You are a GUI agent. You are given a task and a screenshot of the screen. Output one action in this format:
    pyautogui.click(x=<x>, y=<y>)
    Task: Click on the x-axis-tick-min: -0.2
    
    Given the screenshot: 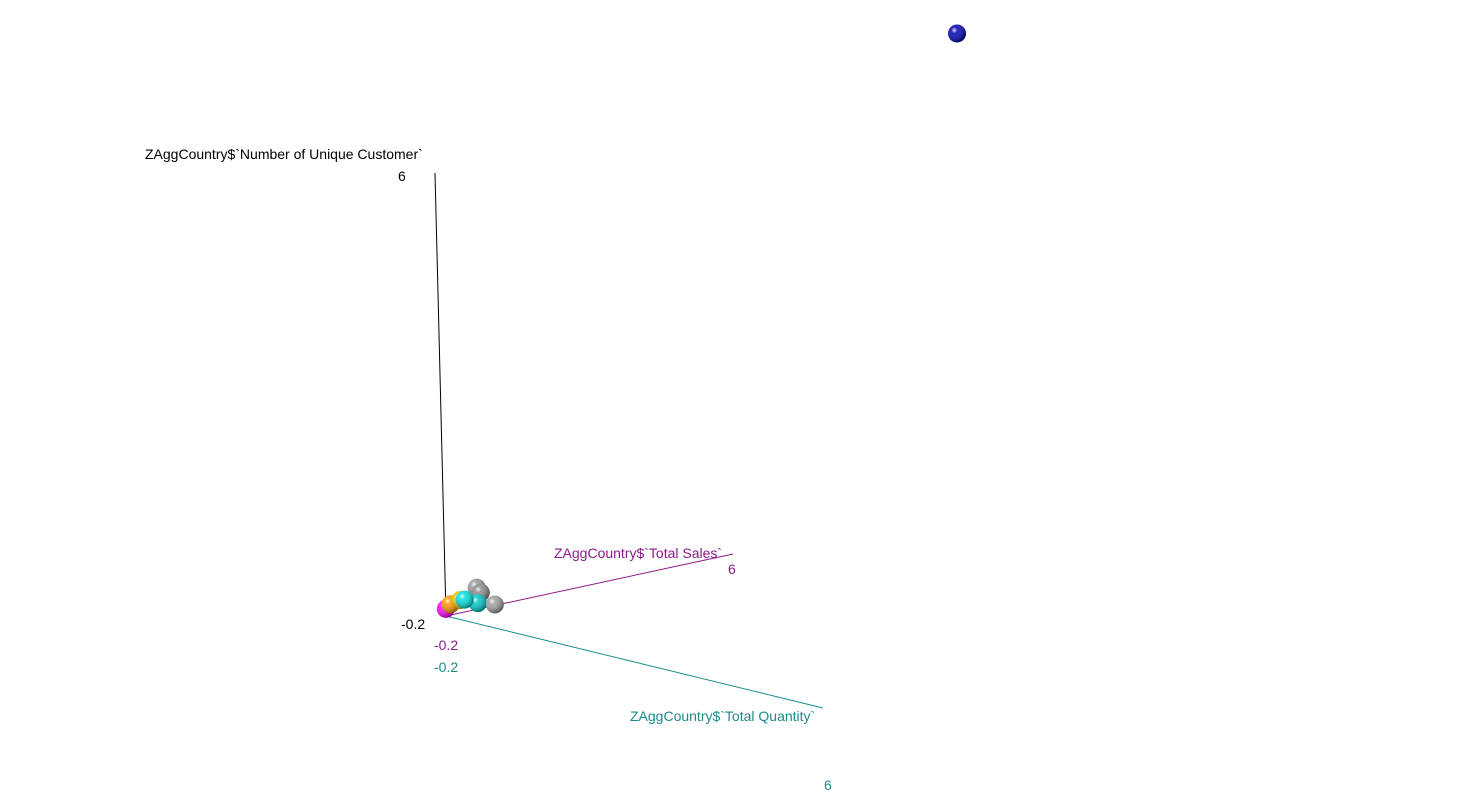 What is the action you would take?
    pyautogui.click(x=446, y=645)
    